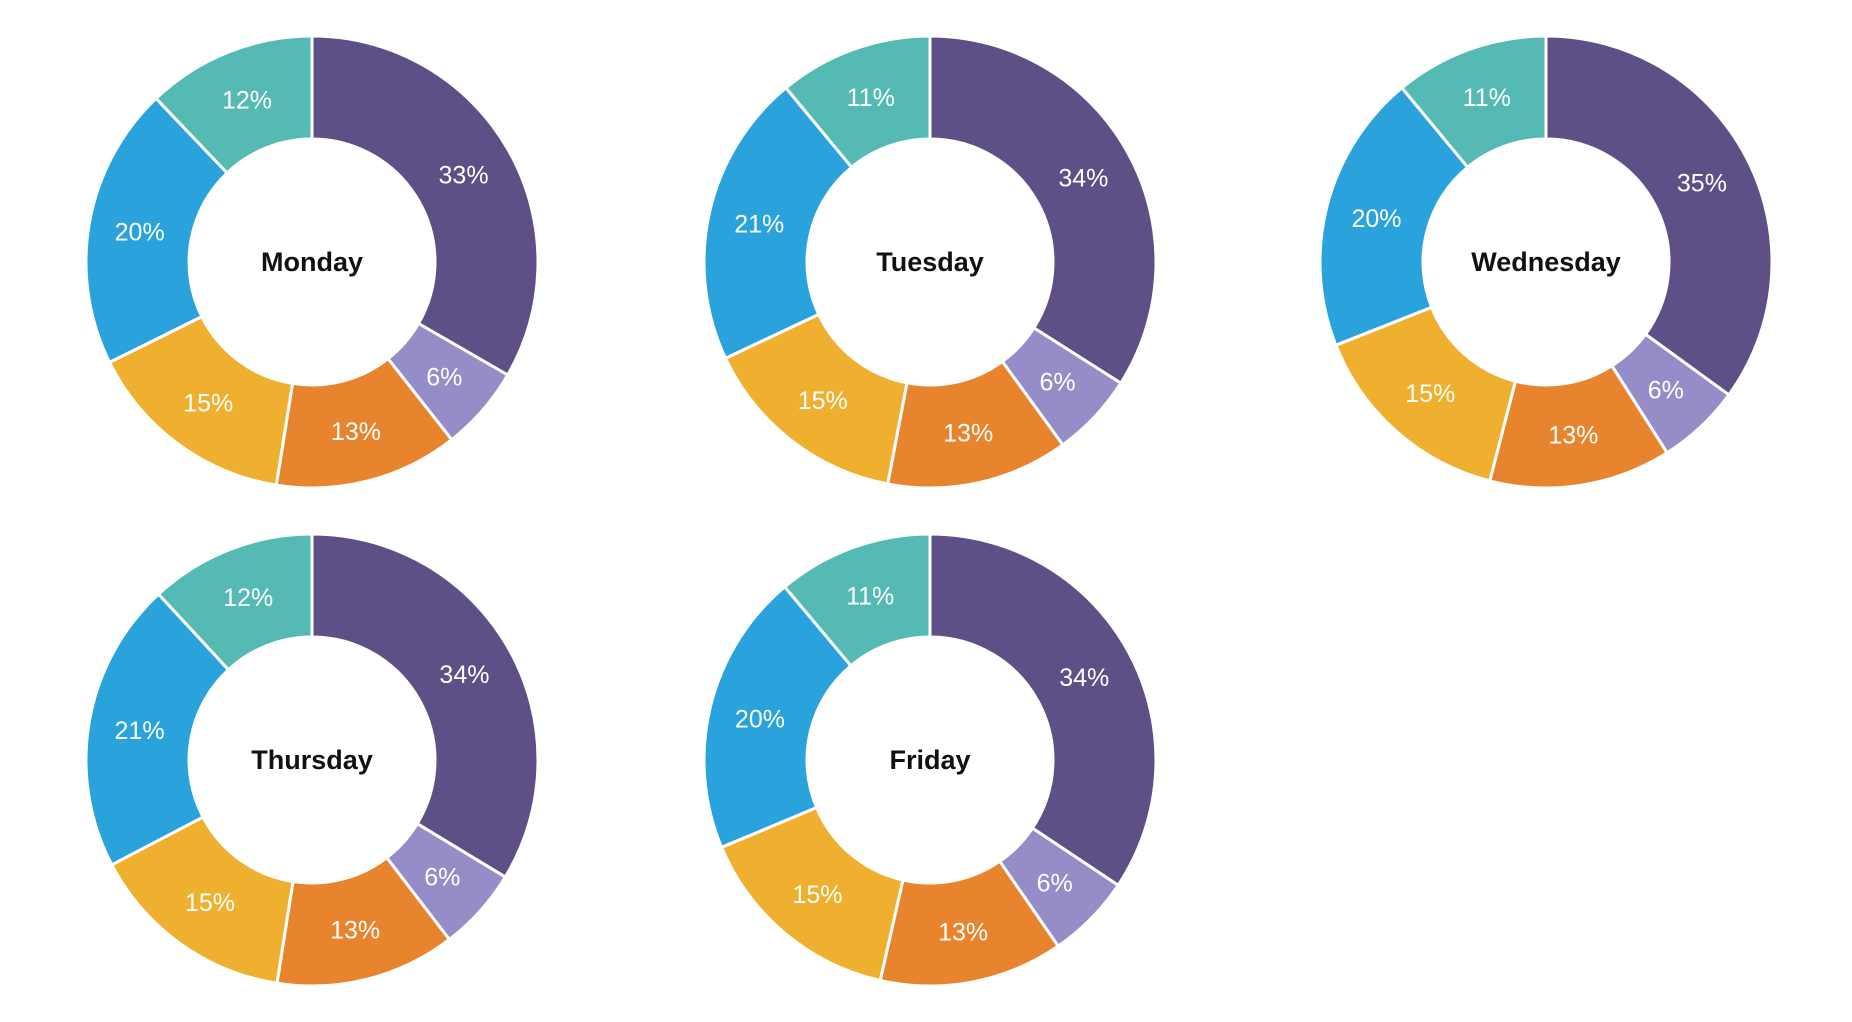 This screenshot has width=1852, height=1022. I want to click on donut-svg-tuesday: 34% 6% 13% 15% 21% 11%, so click(930, 262).